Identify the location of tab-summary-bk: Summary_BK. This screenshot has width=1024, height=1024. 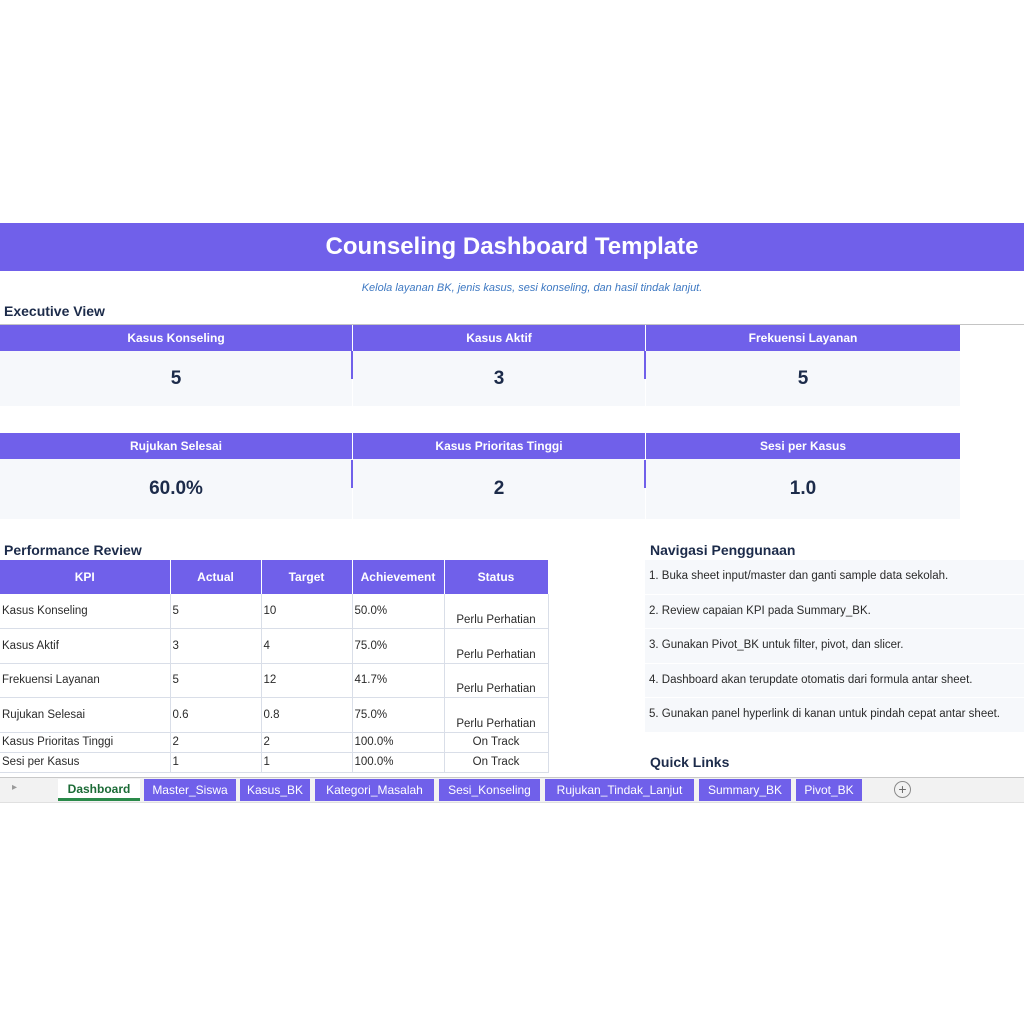
(745, 790).